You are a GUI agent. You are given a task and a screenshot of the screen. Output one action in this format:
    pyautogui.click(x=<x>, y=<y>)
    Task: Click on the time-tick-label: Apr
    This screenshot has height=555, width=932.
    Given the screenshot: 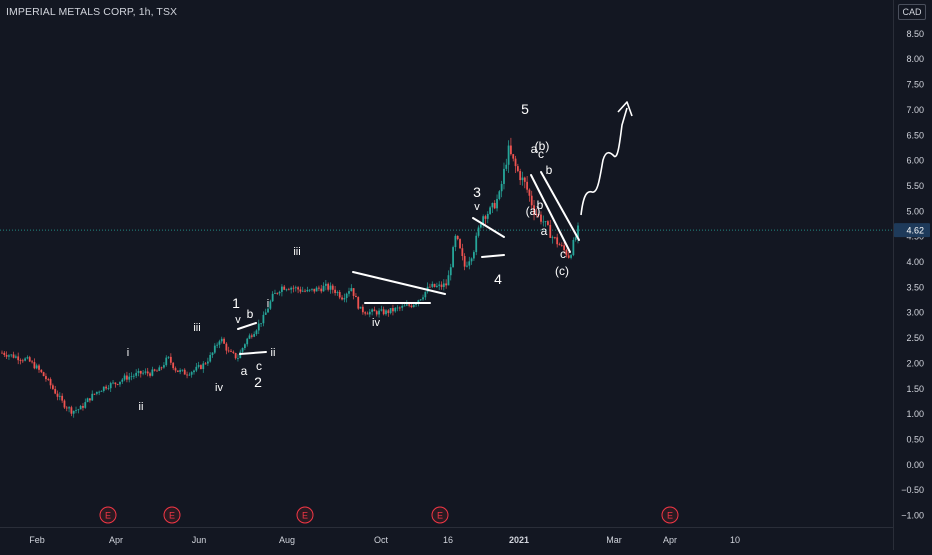 What is the action you would take?
    pyautogui.click(x=116, y=540)
    